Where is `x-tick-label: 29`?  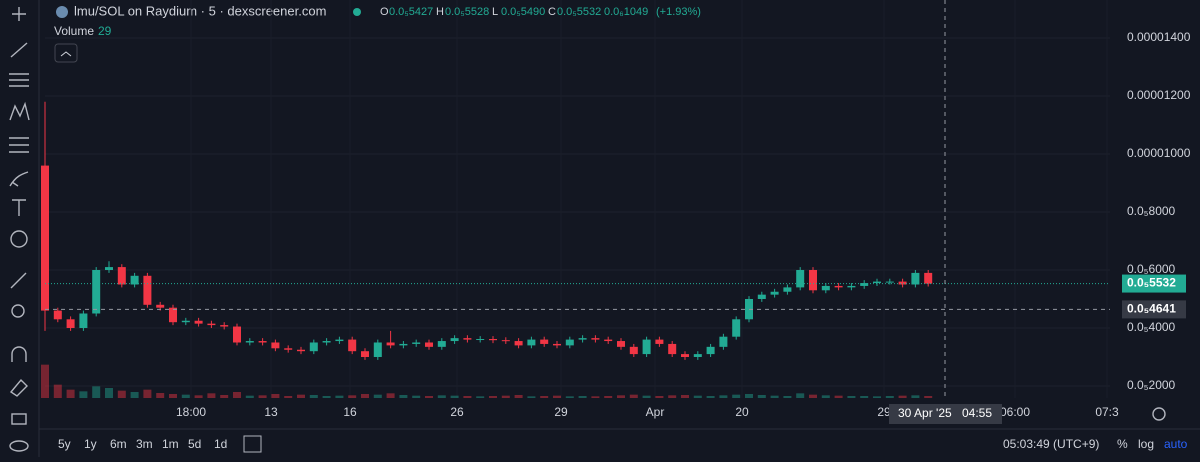 x-tick-label: 29 is located at coordinates (561, 412).